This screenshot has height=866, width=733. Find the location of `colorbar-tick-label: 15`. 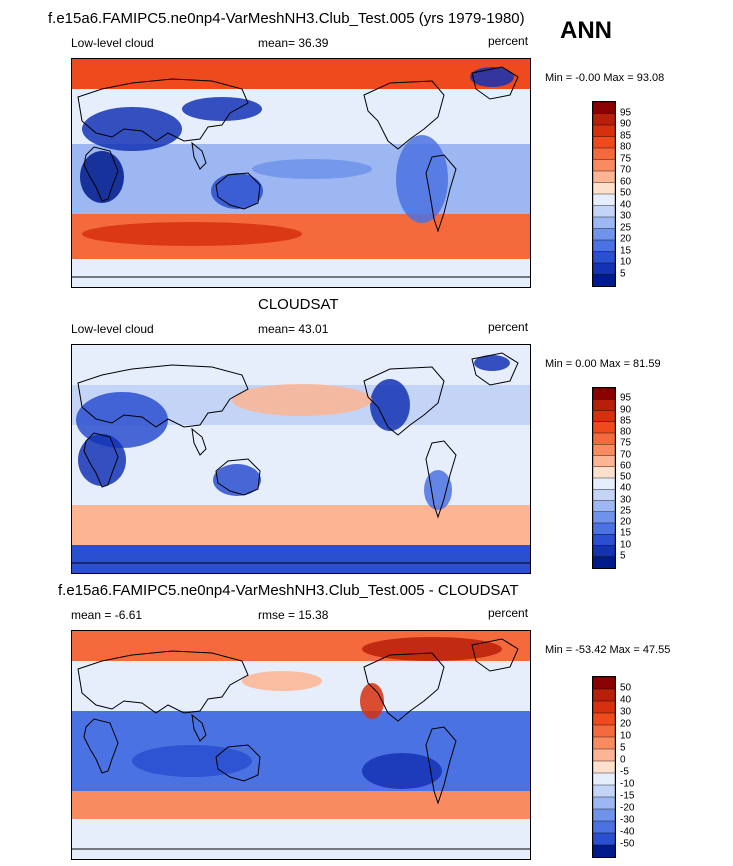

colorbar-tick-label: 15 is located at coordinates (626, 250).